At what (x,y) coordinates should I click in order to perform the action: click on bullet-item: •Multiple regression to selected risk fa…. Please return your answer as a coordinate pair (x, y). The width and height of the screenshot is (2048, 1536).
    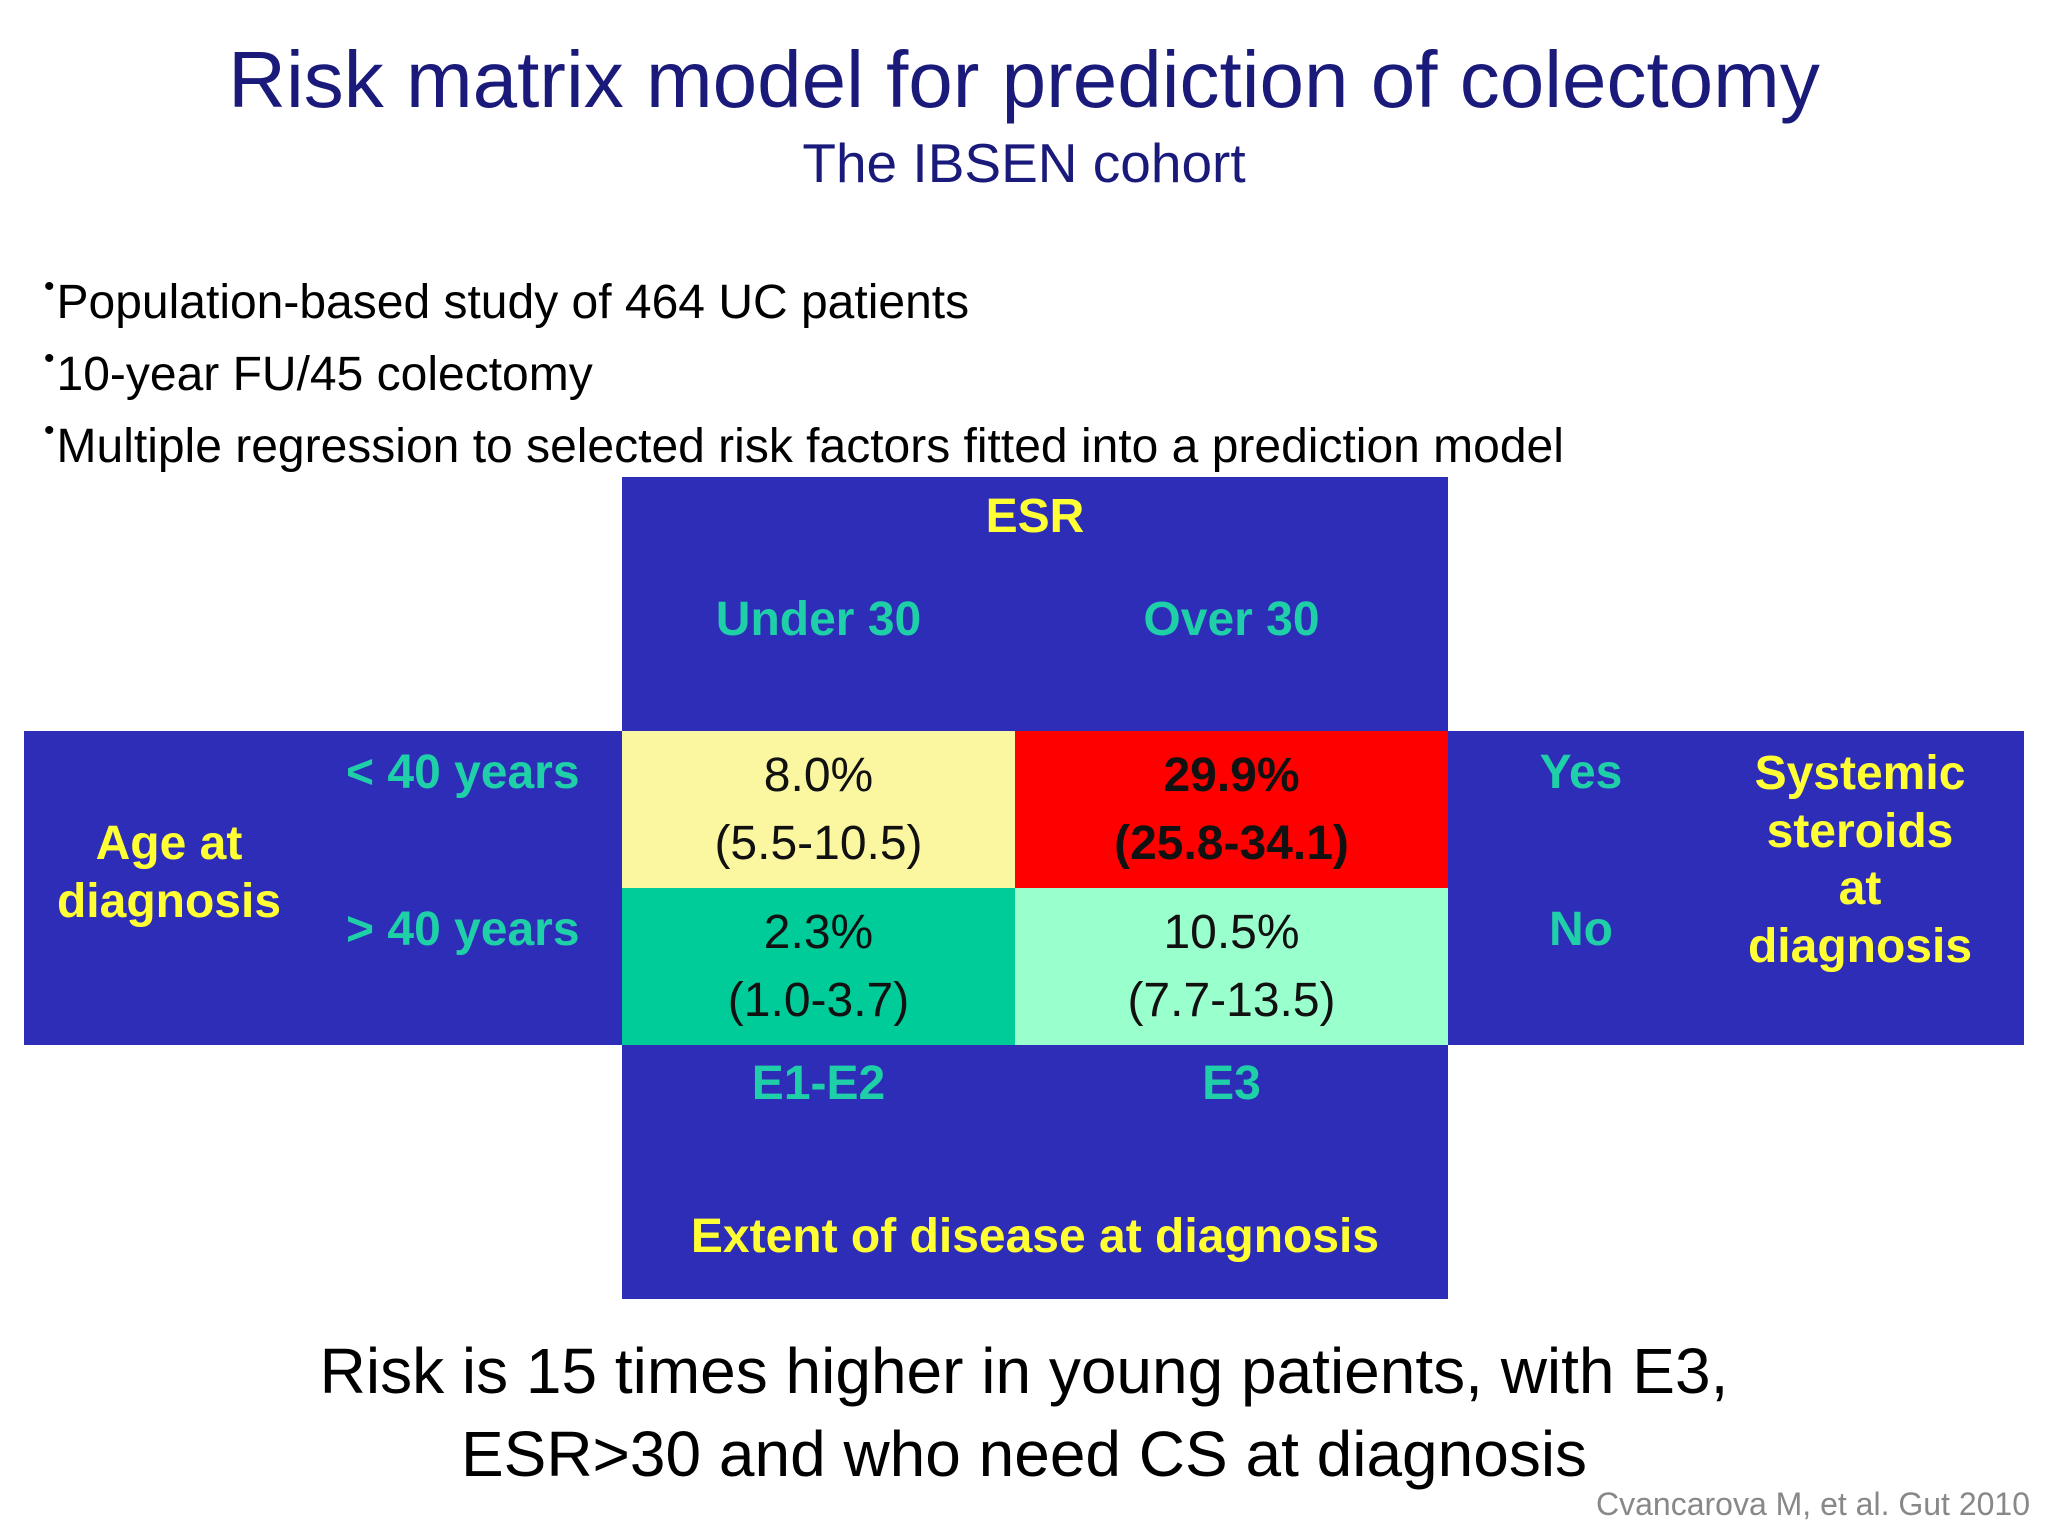
    Looking at the image, I should click on (804, 443).